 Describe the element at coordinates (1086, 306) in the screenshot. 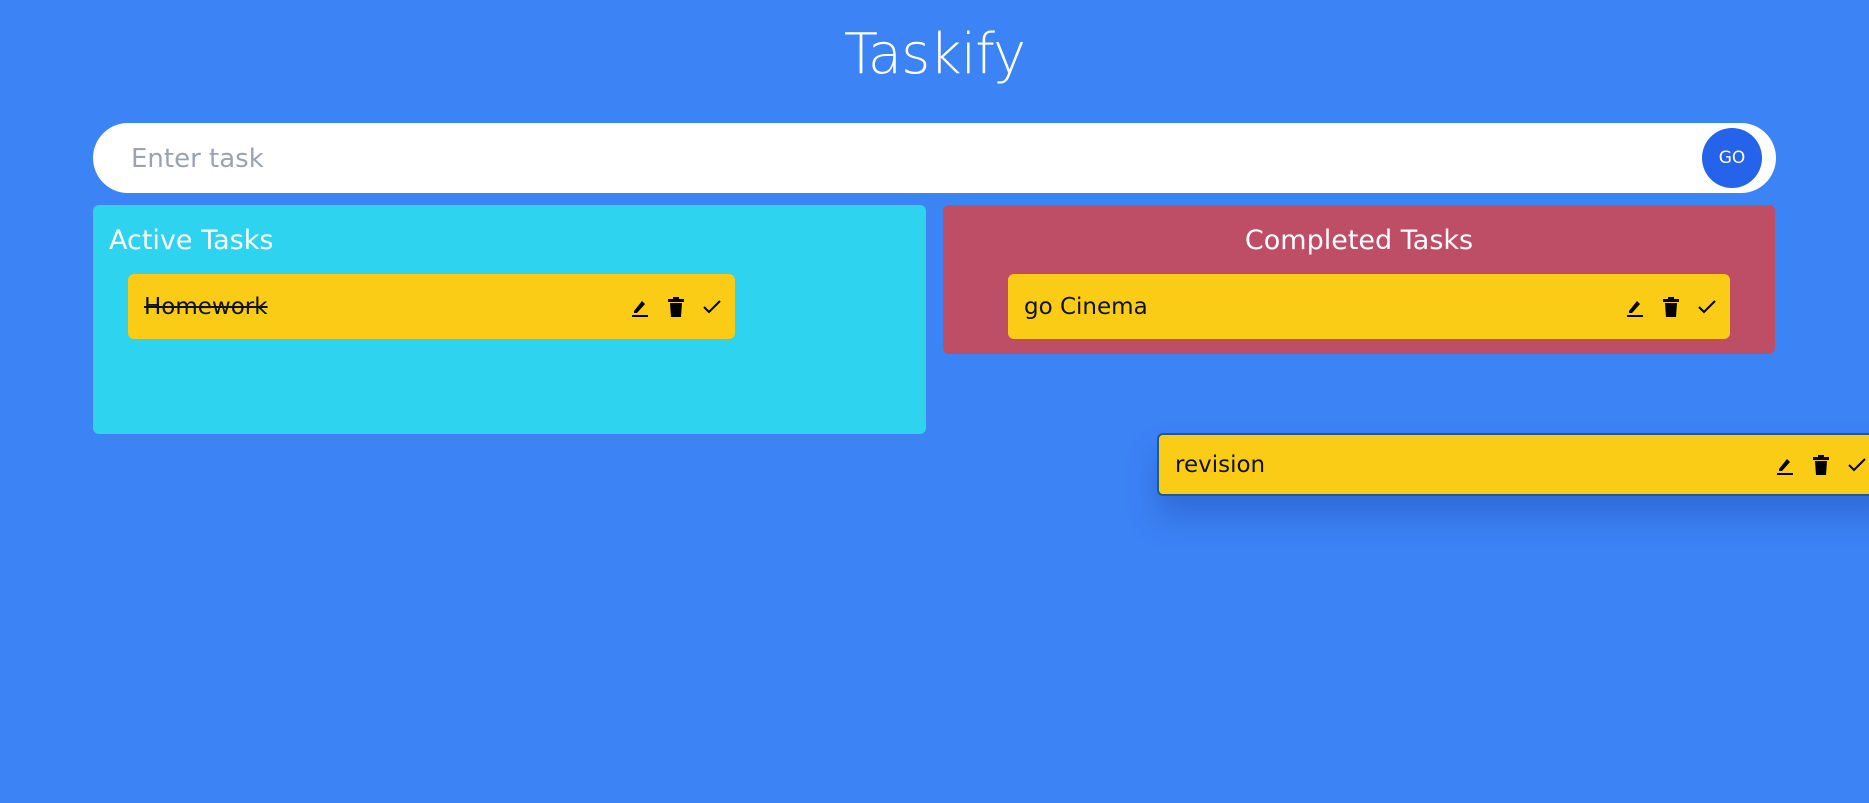

I see `task-text: go Cinema` at that location.